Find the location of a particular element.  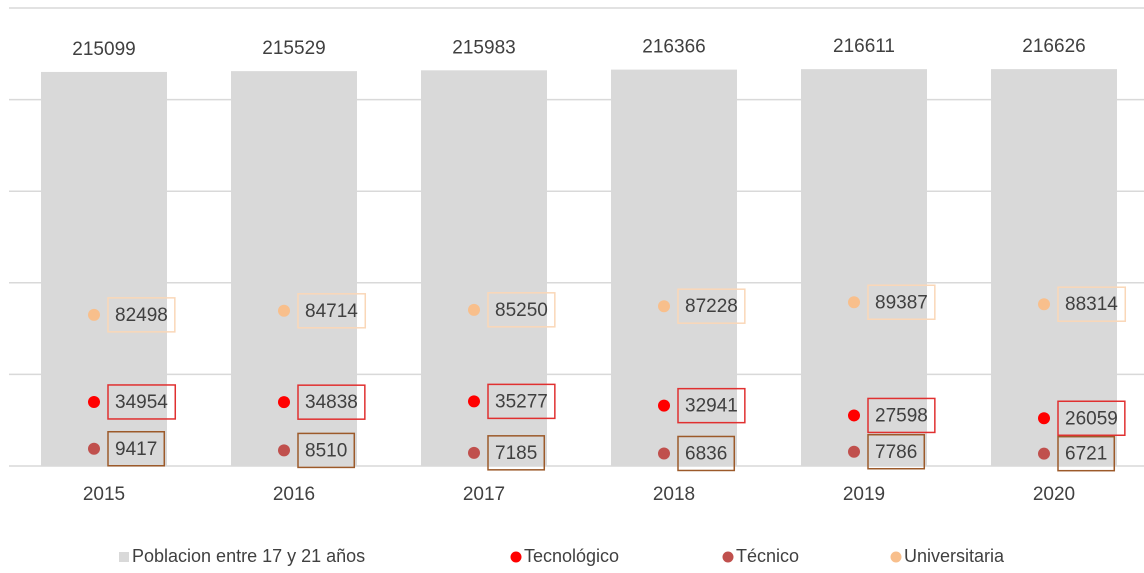

point-value-label: 84714 is located at coordinates (331, 311).